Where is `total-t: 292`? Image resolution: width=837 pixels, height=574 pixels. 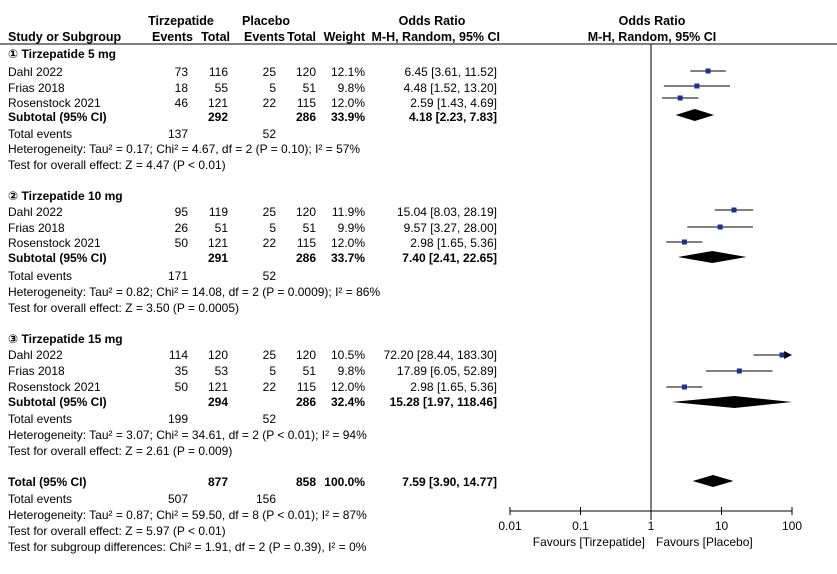
total-t: 292 is located at coordinates (218, 117).